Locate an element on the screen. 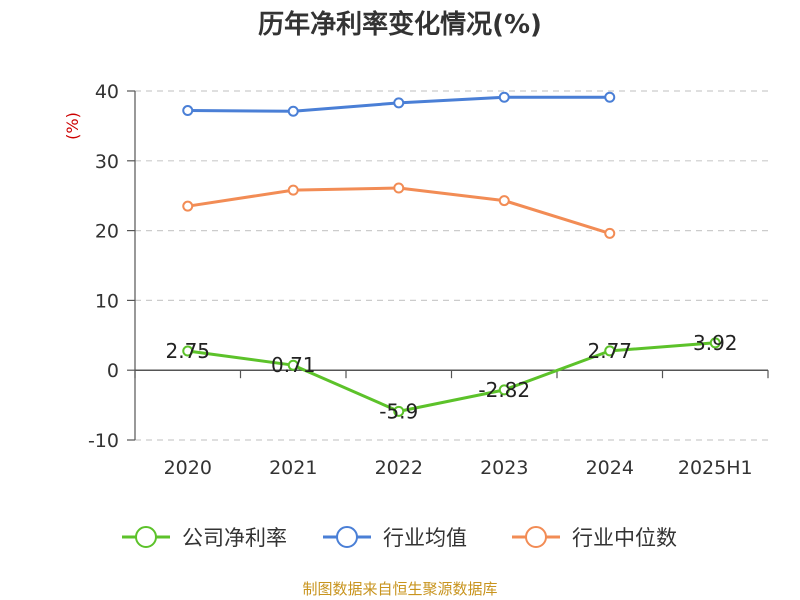 The width and height of the screenshot is (800, 600). x-tick-label: 2022 is located at coordinates (399, 468).